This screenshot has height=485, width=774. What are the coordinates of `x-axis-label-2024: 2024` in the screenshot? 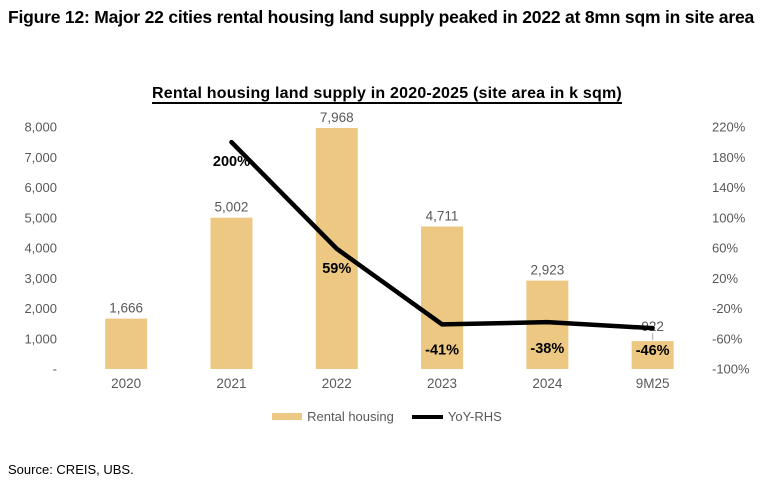 It's located at (547, 383).